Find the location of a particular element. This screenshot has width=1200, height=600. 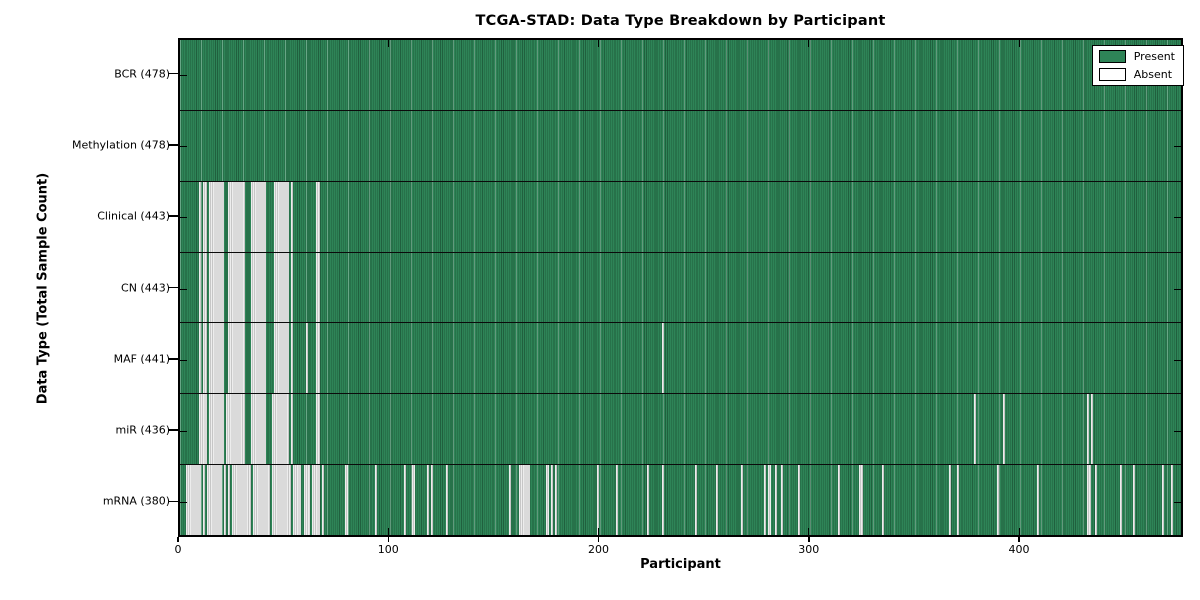

row-bcr is located at coordinates (680, 75).